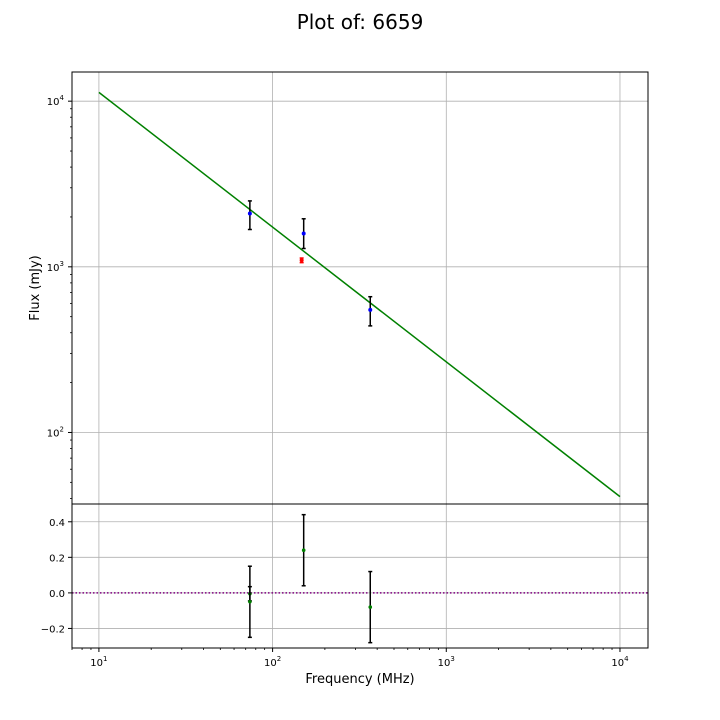  Describe the element at coordinates (57, 523) in the screenshot. I see `y-tick-label-residual: 0.4` at that location.